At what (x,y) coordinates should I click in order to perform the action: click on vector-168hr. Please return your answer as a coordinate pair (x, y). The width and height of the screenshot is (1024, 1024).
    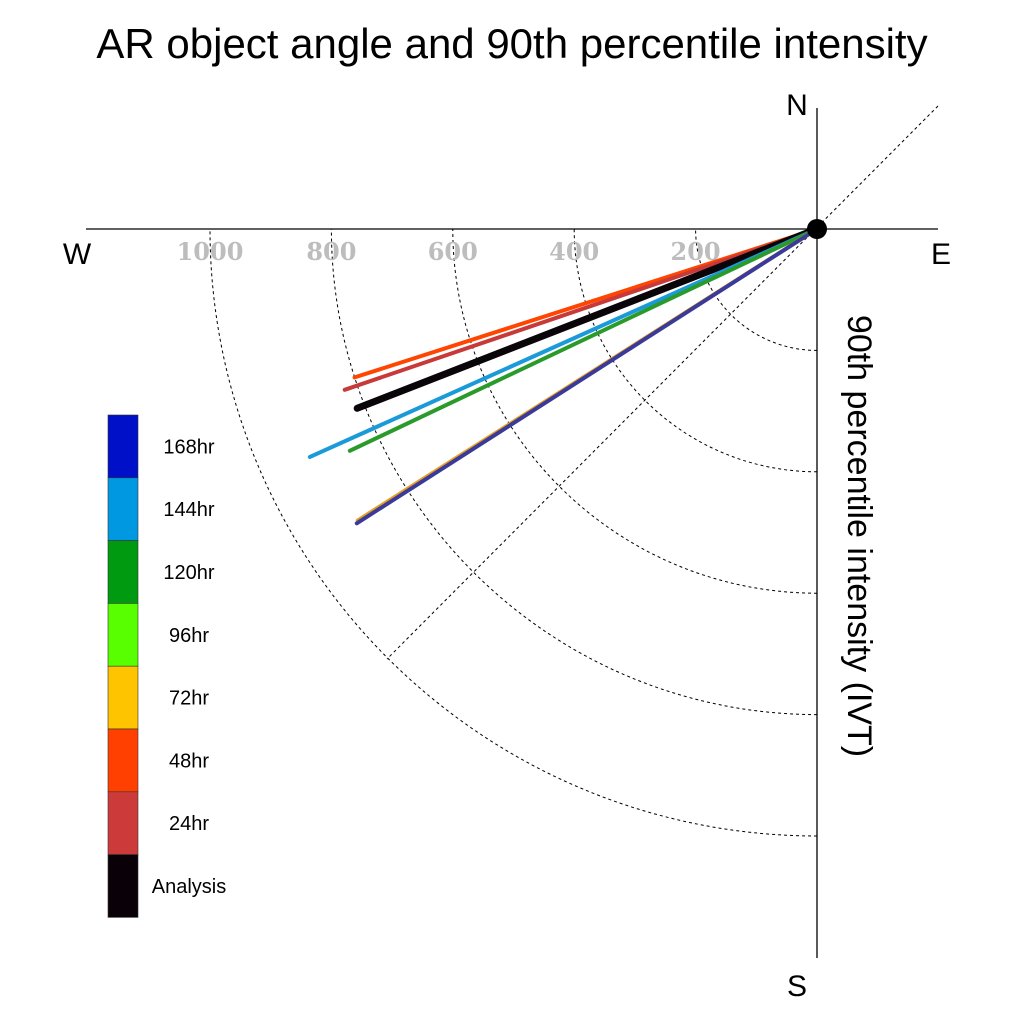
    Looking at the image, I should click on (586, 376).